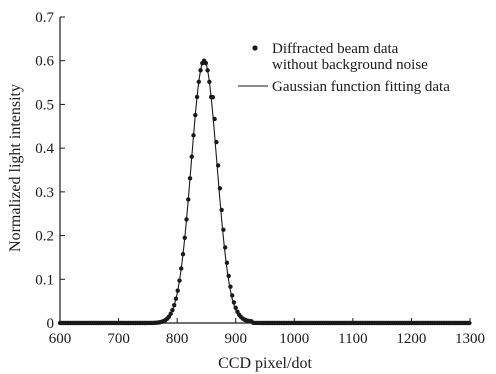 Image resolution: width=496 pixels, height=374 pixels. Describe the element at coordinates (350, 65) in the screenshot. I see `legend-label-data-line2: without background noise` at that location.